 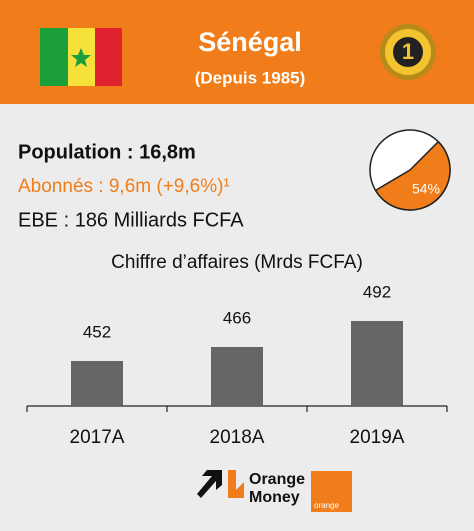 What do you see at coordinates (277, 479) in the screenshot?
I see `logo-text: Orange` at bounding box center [277, 479].